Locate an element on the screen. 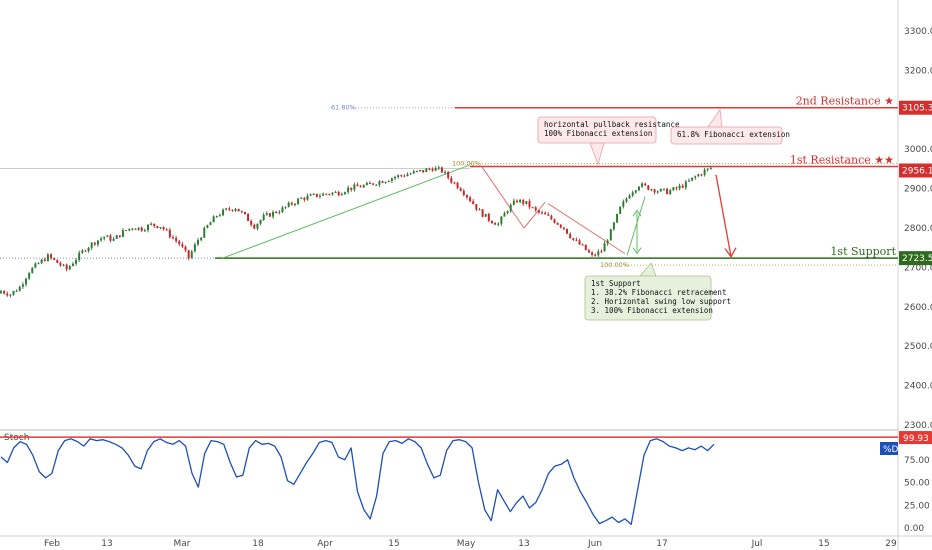  support-note-line: 2. Horizontal swing low support is located at coordinates (661, 301).